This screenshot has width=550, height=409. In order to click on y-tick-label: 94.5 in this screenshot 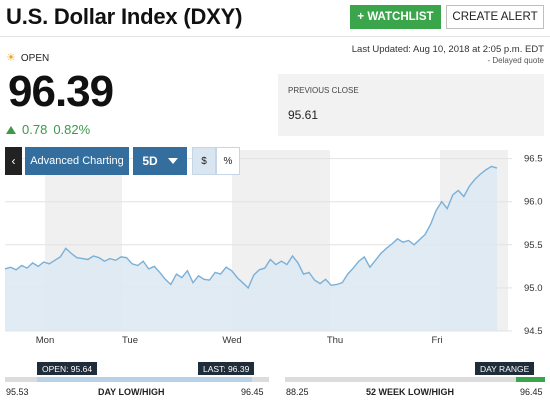, I will do `click(533, 331)`.